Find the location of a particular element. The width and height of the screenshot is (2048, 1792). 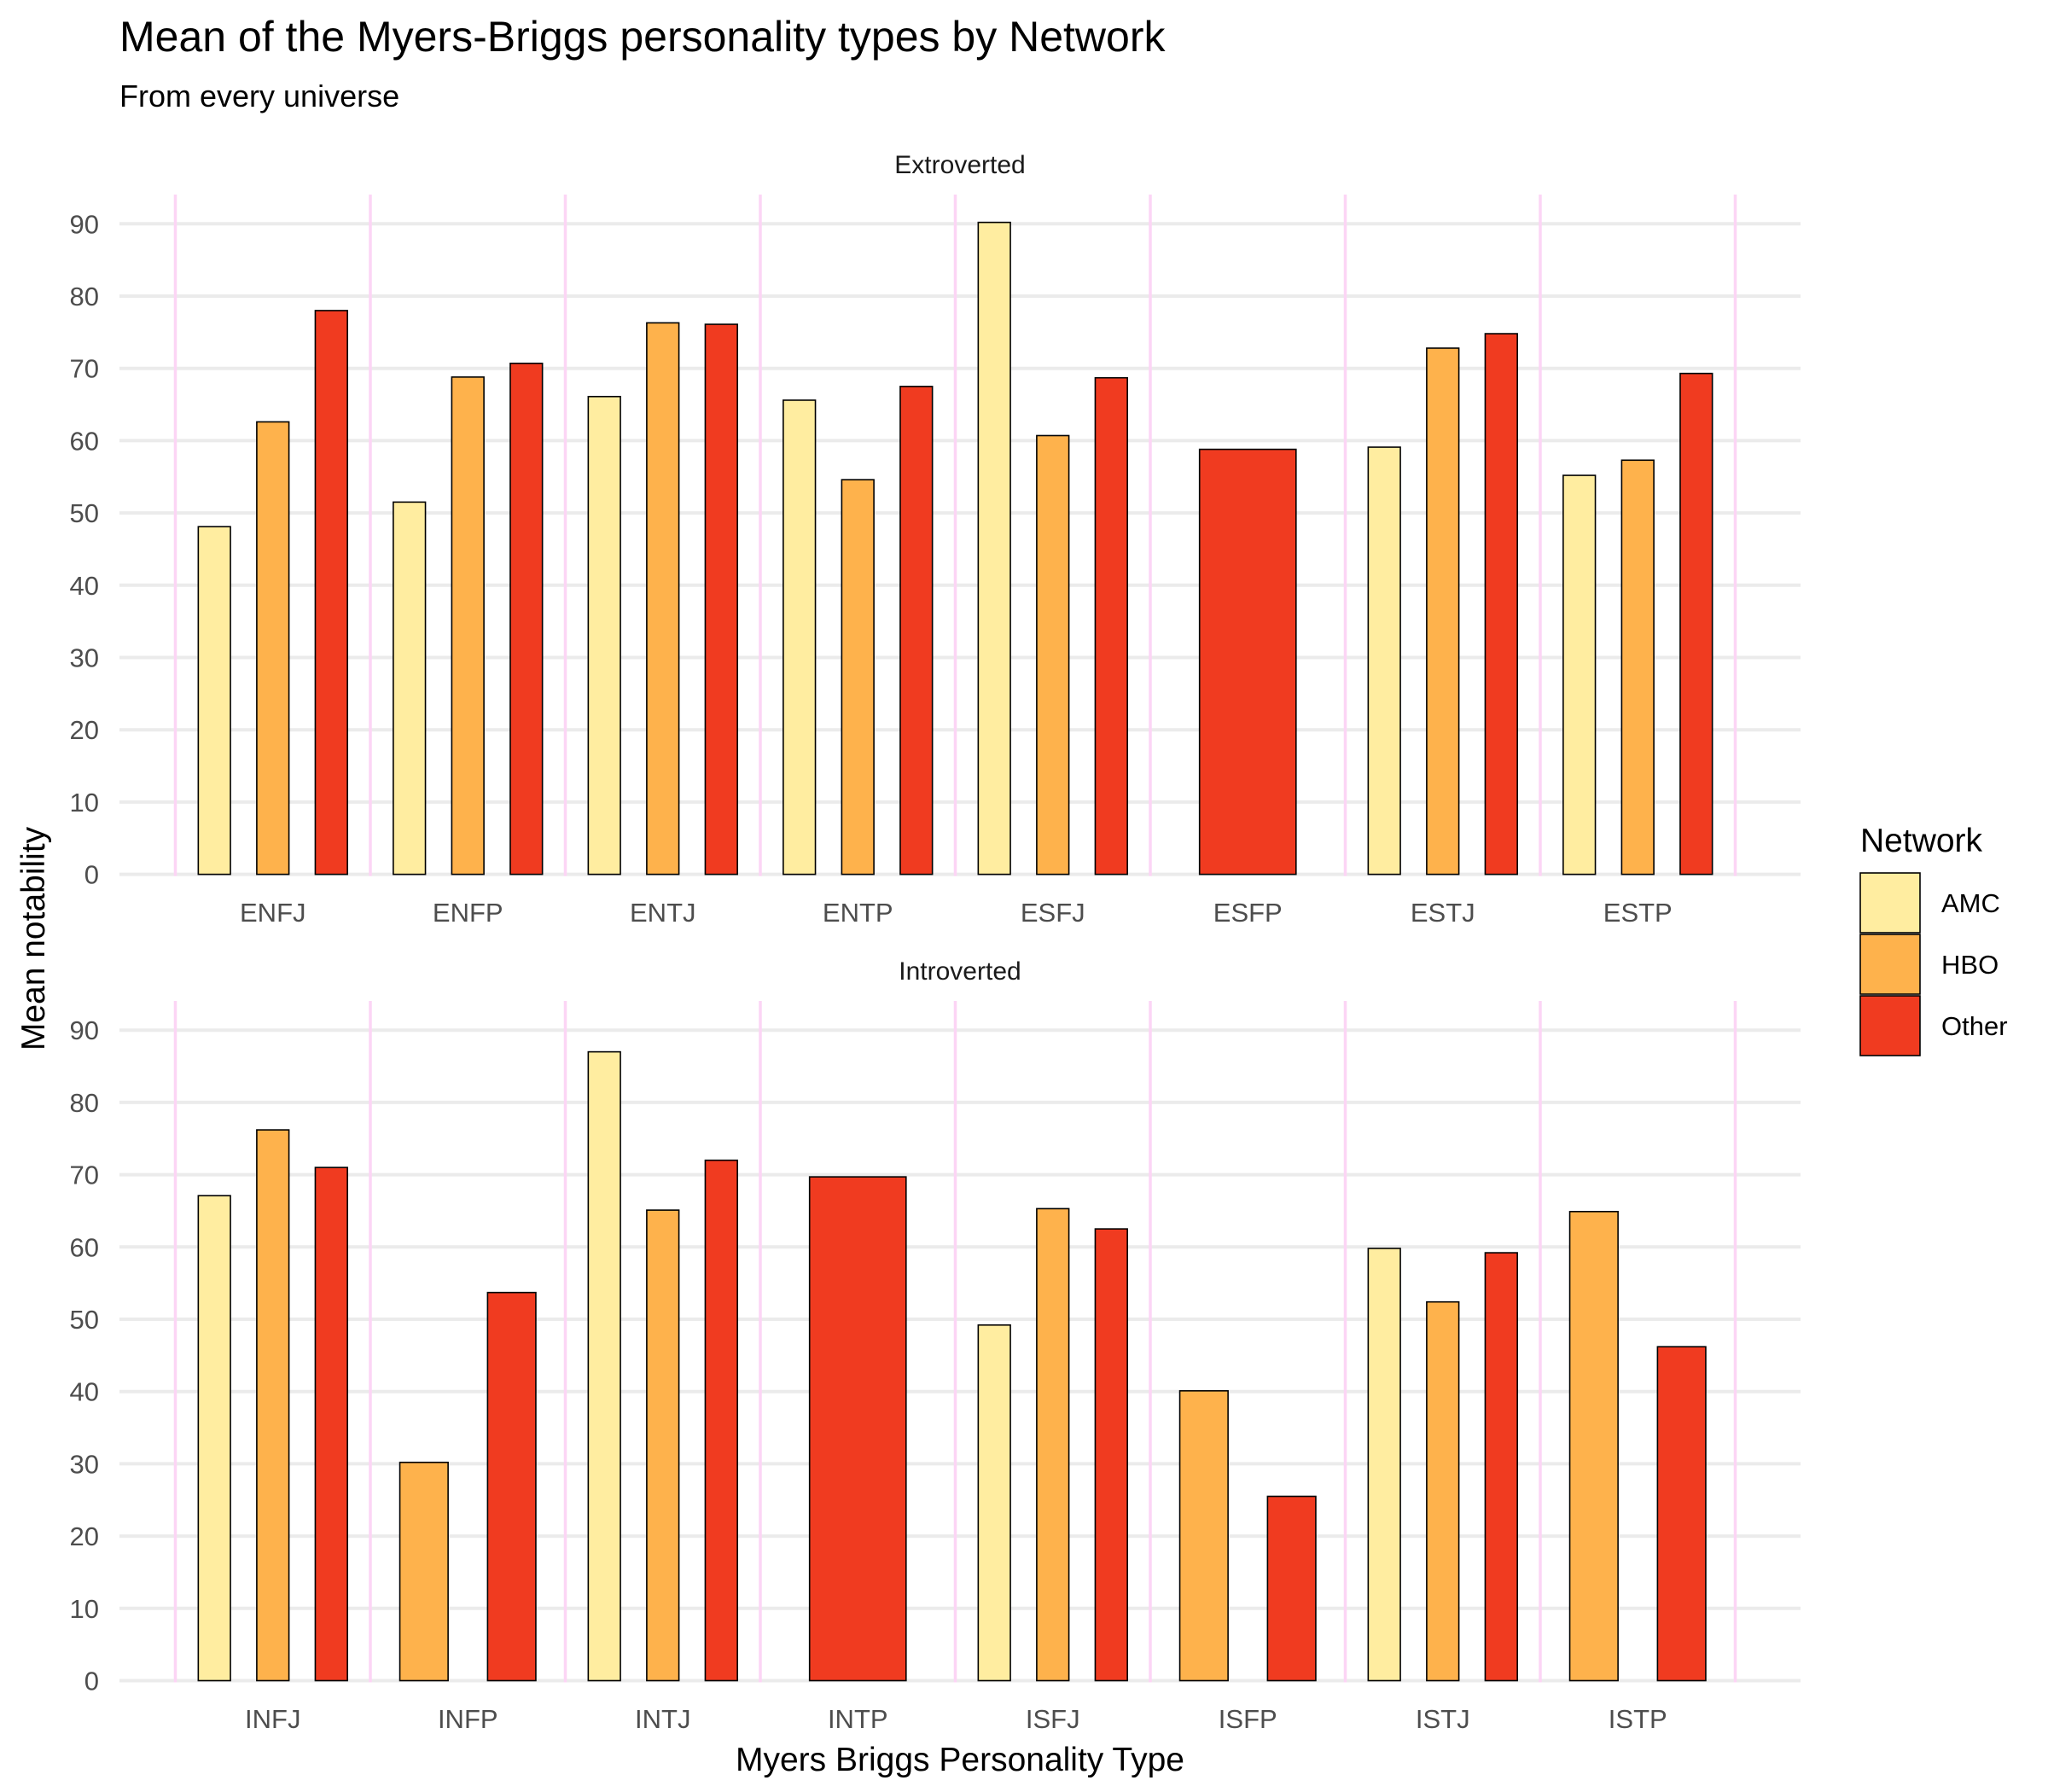

bar-esfj-other is located at coordinates (1111, 626).